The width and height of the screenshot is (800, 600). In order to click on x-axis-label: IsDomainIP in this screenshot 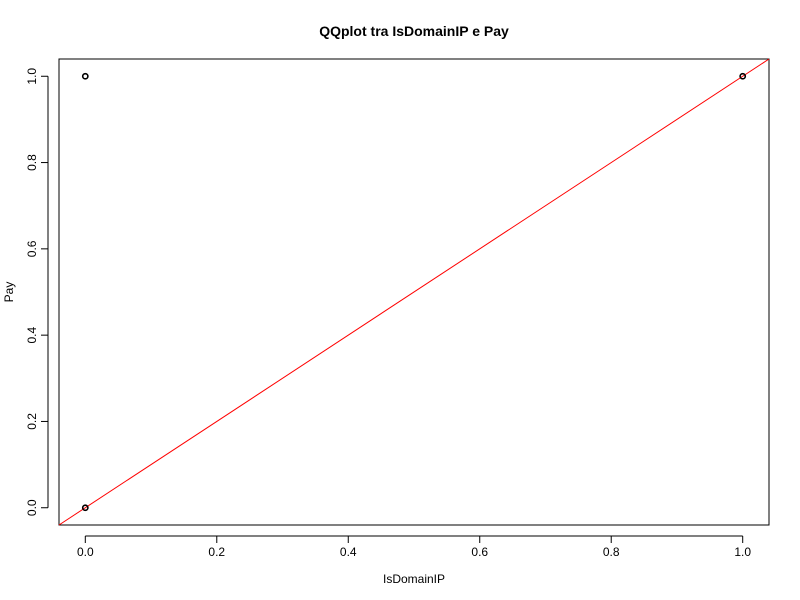, I will do `click(414, 579)`.